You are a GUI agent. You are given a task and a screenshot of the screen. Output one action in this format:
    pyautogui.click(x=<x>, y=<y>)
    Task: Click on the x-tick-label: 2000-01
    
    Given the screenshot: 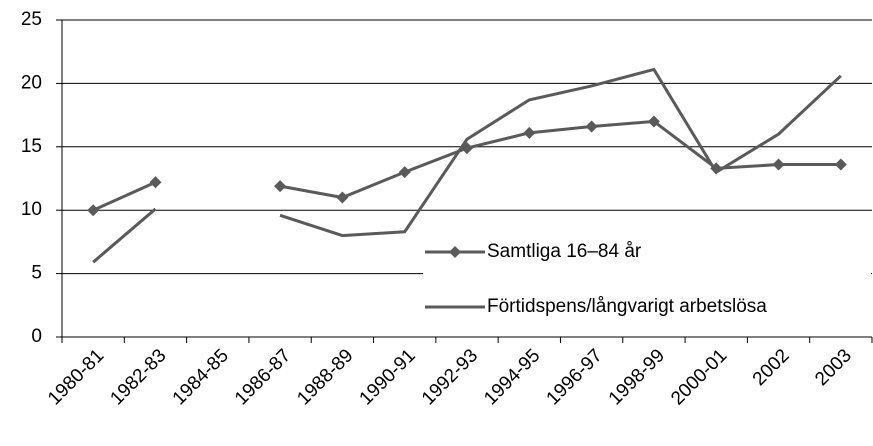 What is the action you would take?
    pyautogui.click(x=699, y=377)
    